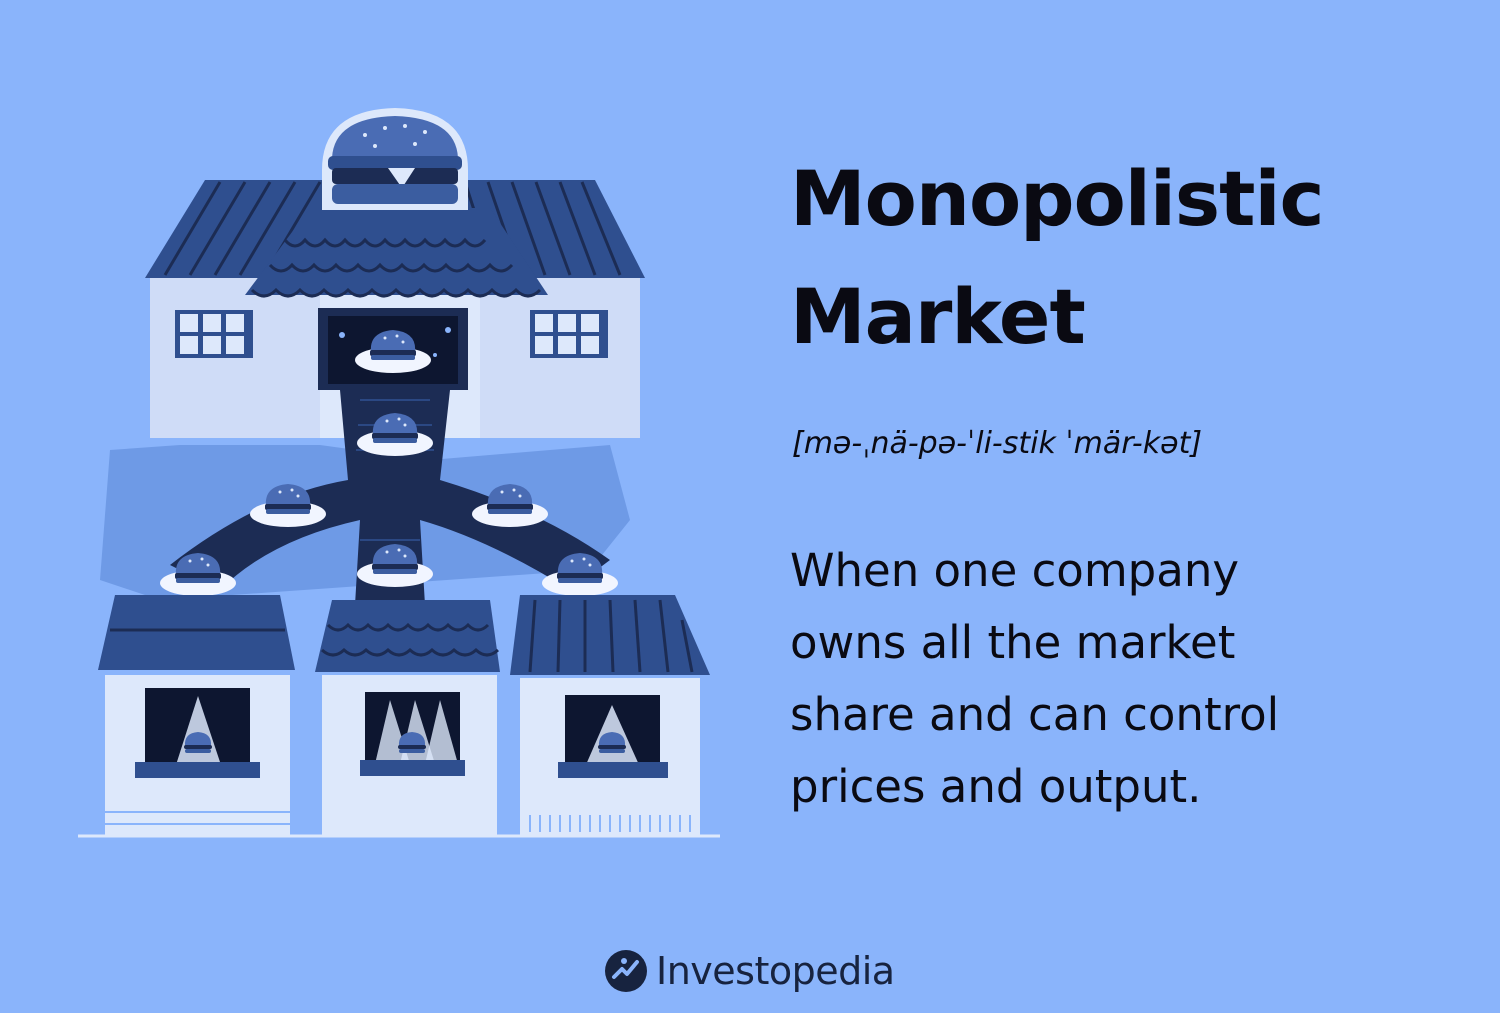  I want to click on title-line: Monopolistic, so click(1057, 198).